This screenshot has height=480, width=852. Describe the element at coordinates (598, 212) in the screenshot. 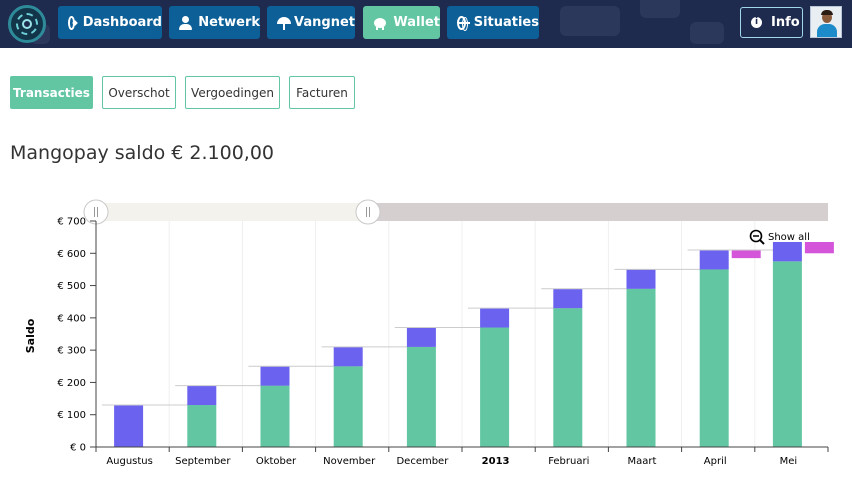

I see `range-selected` at that location.